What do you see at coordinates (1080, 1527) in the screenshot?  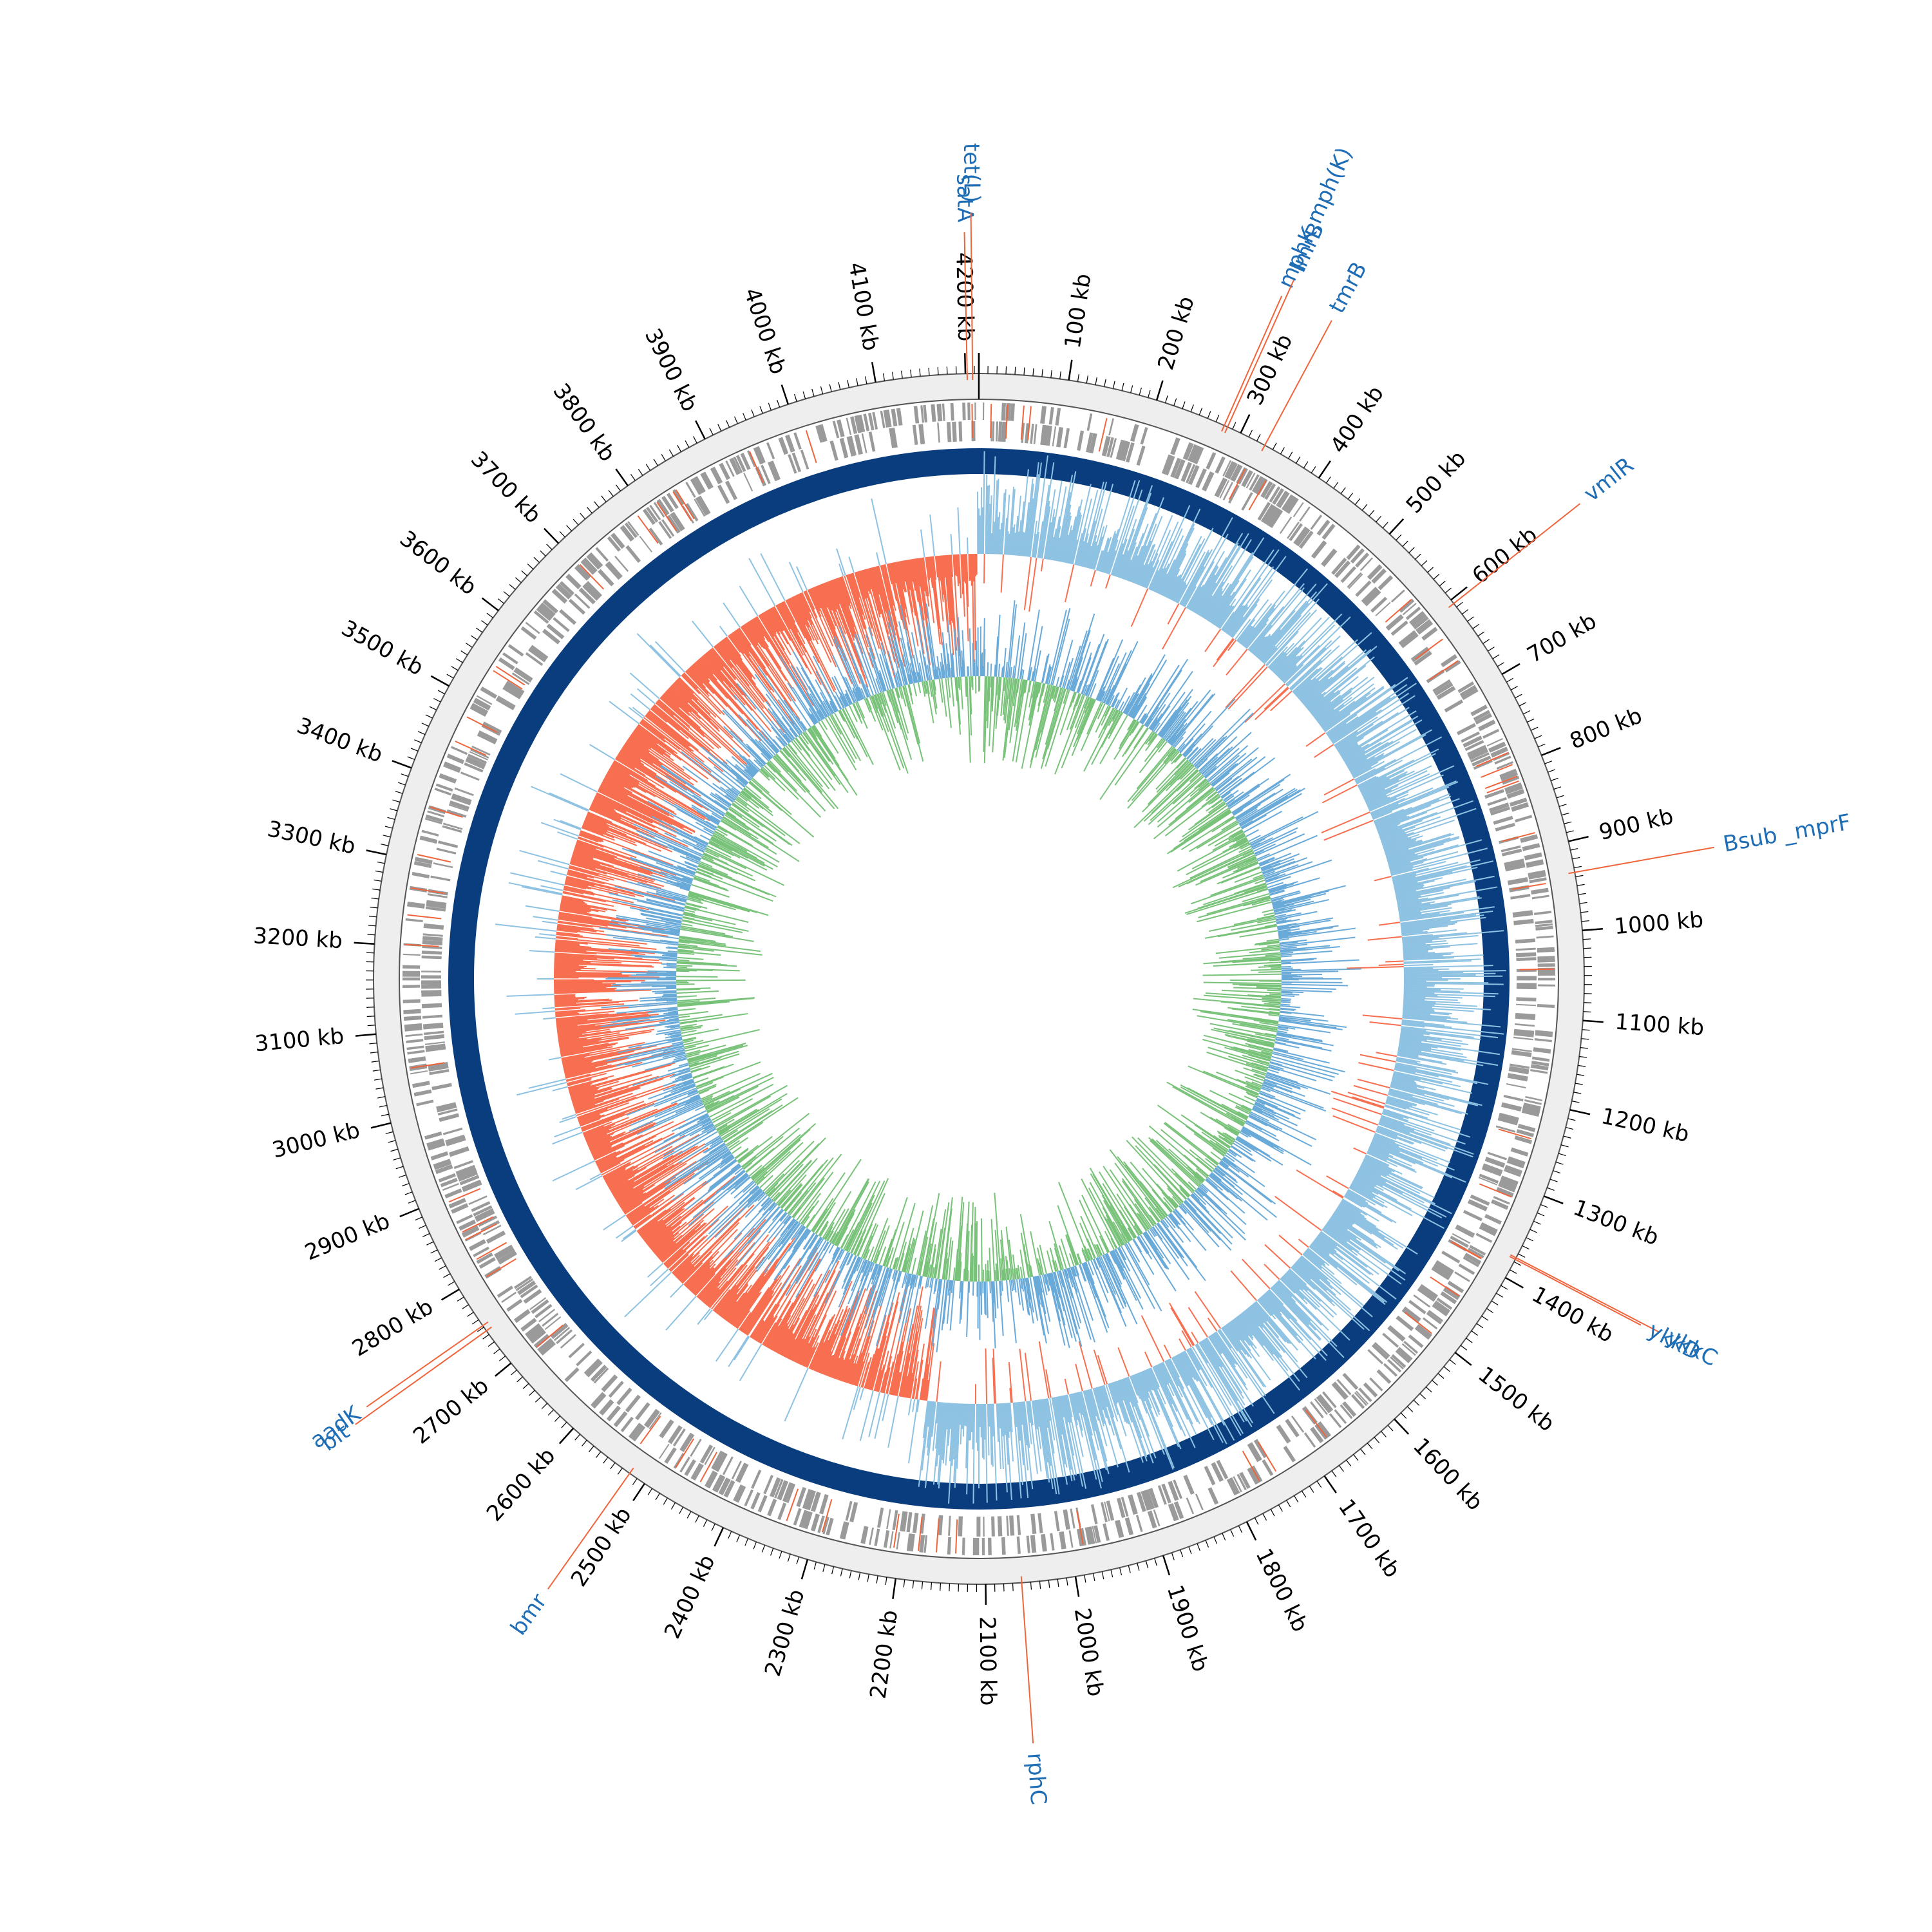 I see `resistance-gene-mark` at bounding box center [1080, 1527].